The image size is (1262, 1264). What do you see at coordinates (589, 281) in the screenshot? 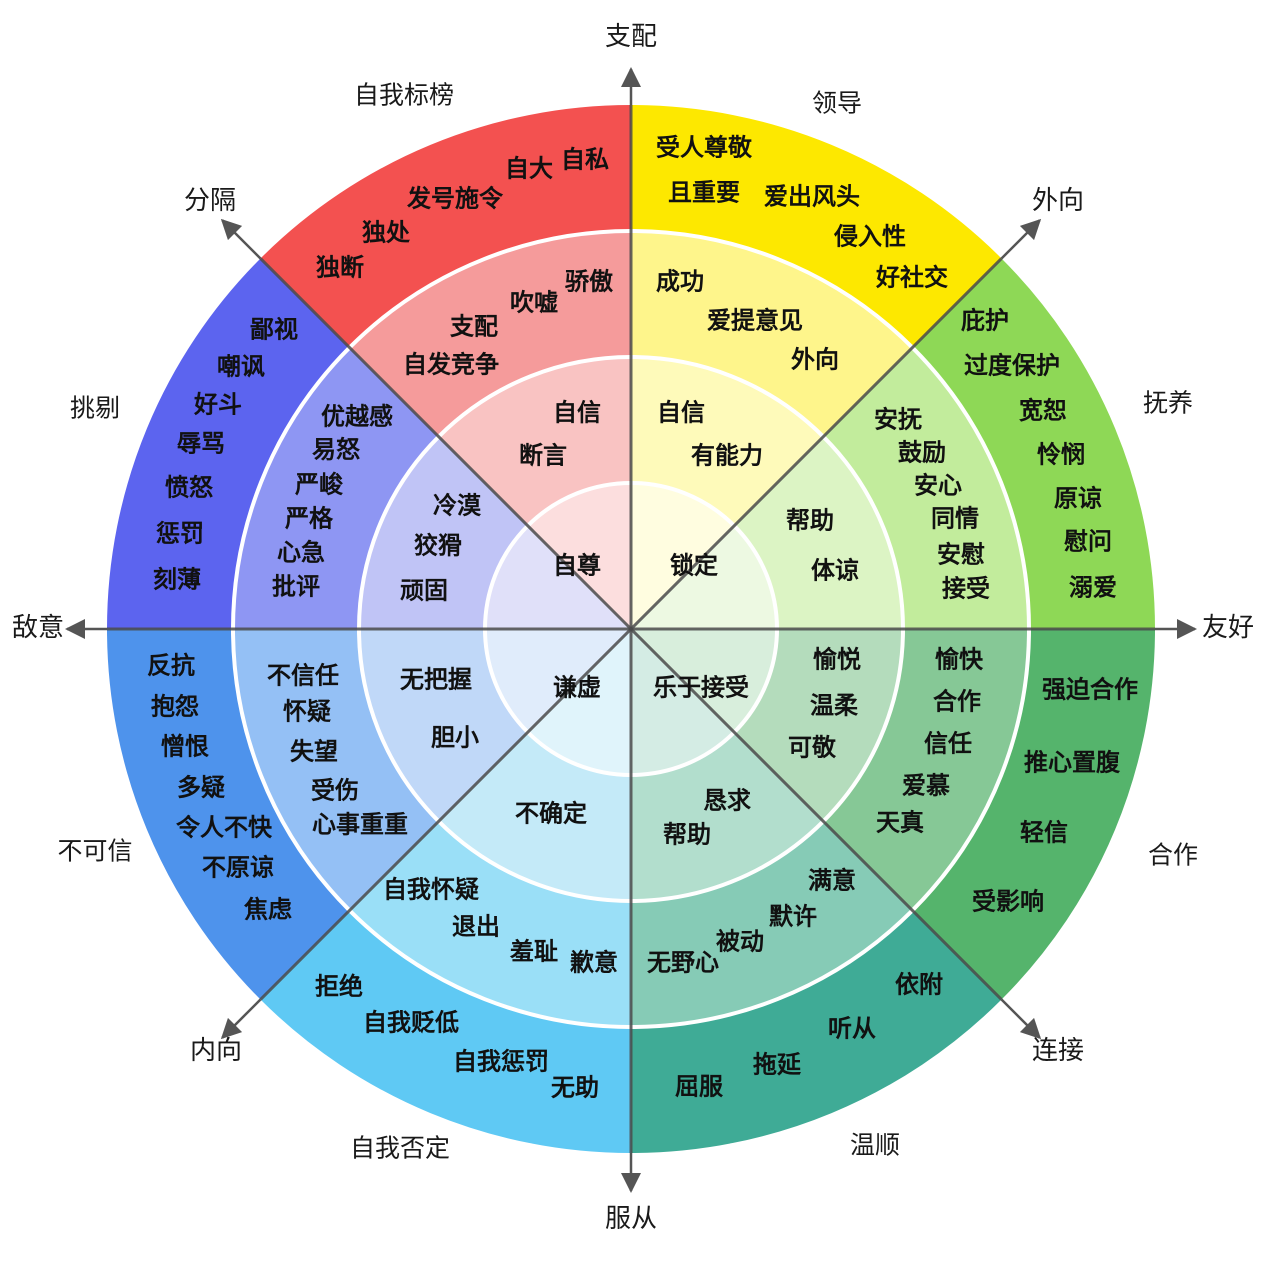
I see `word-proud: 骄傲` at bounding box center [589, 281].